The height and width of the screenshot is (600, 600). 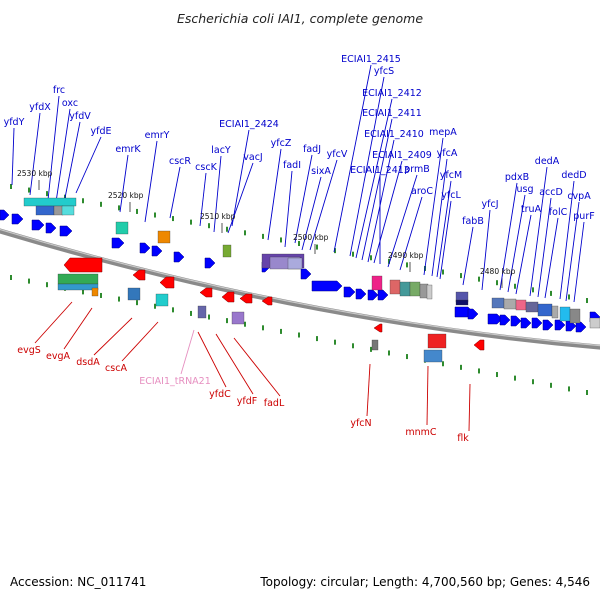 I want to click on reverse-gene-label-dsda: dsdA, so click(x=88, y=362).